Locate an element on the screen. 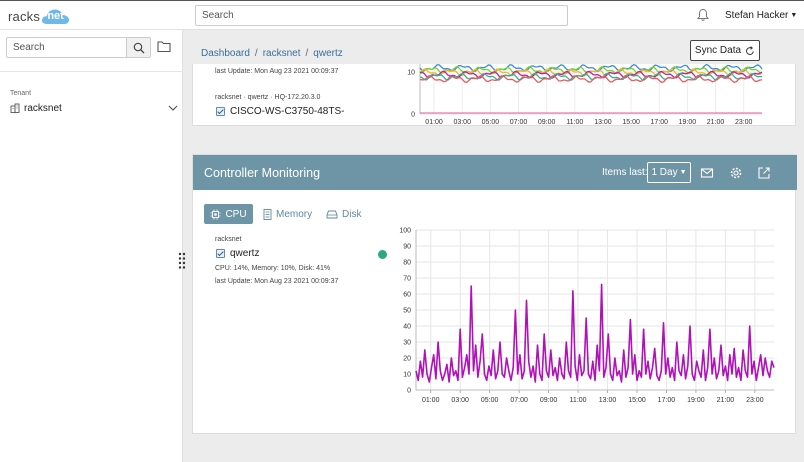  items-last-label: Items last: is located at coordinates (625, 172).